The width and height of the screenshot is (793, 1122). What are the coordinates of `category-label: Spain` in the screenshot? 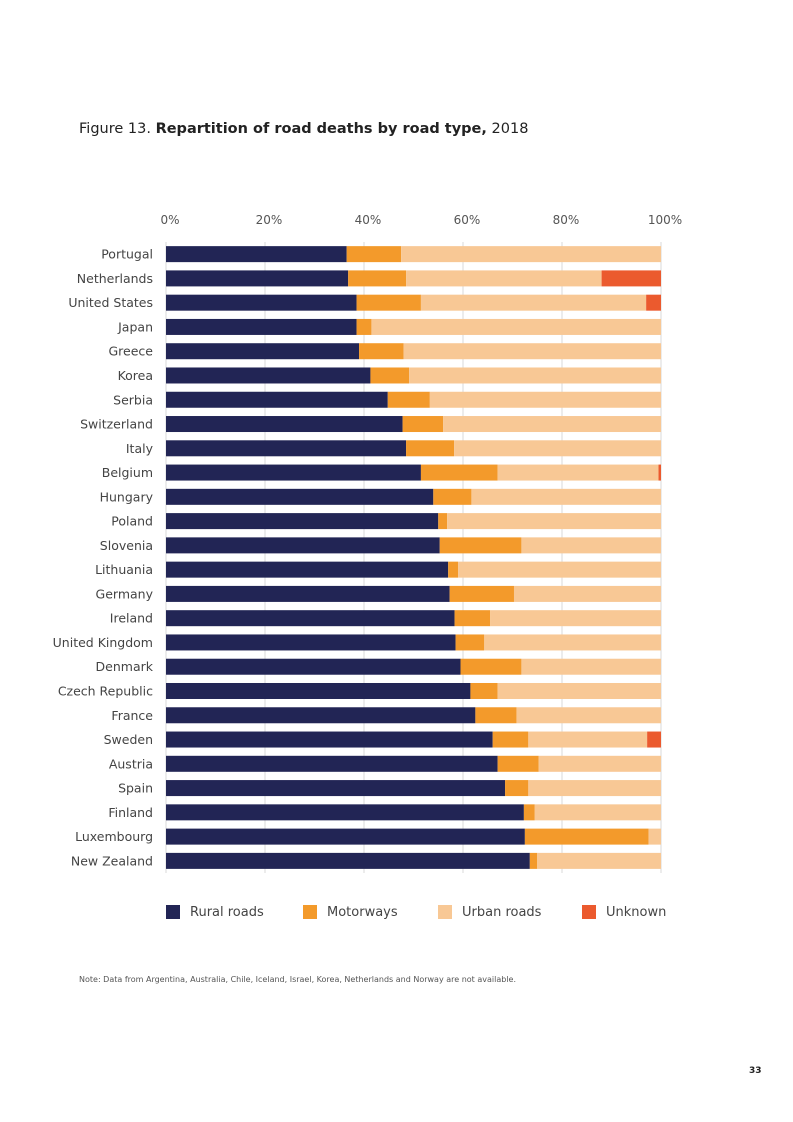 It's located at (135, 788).